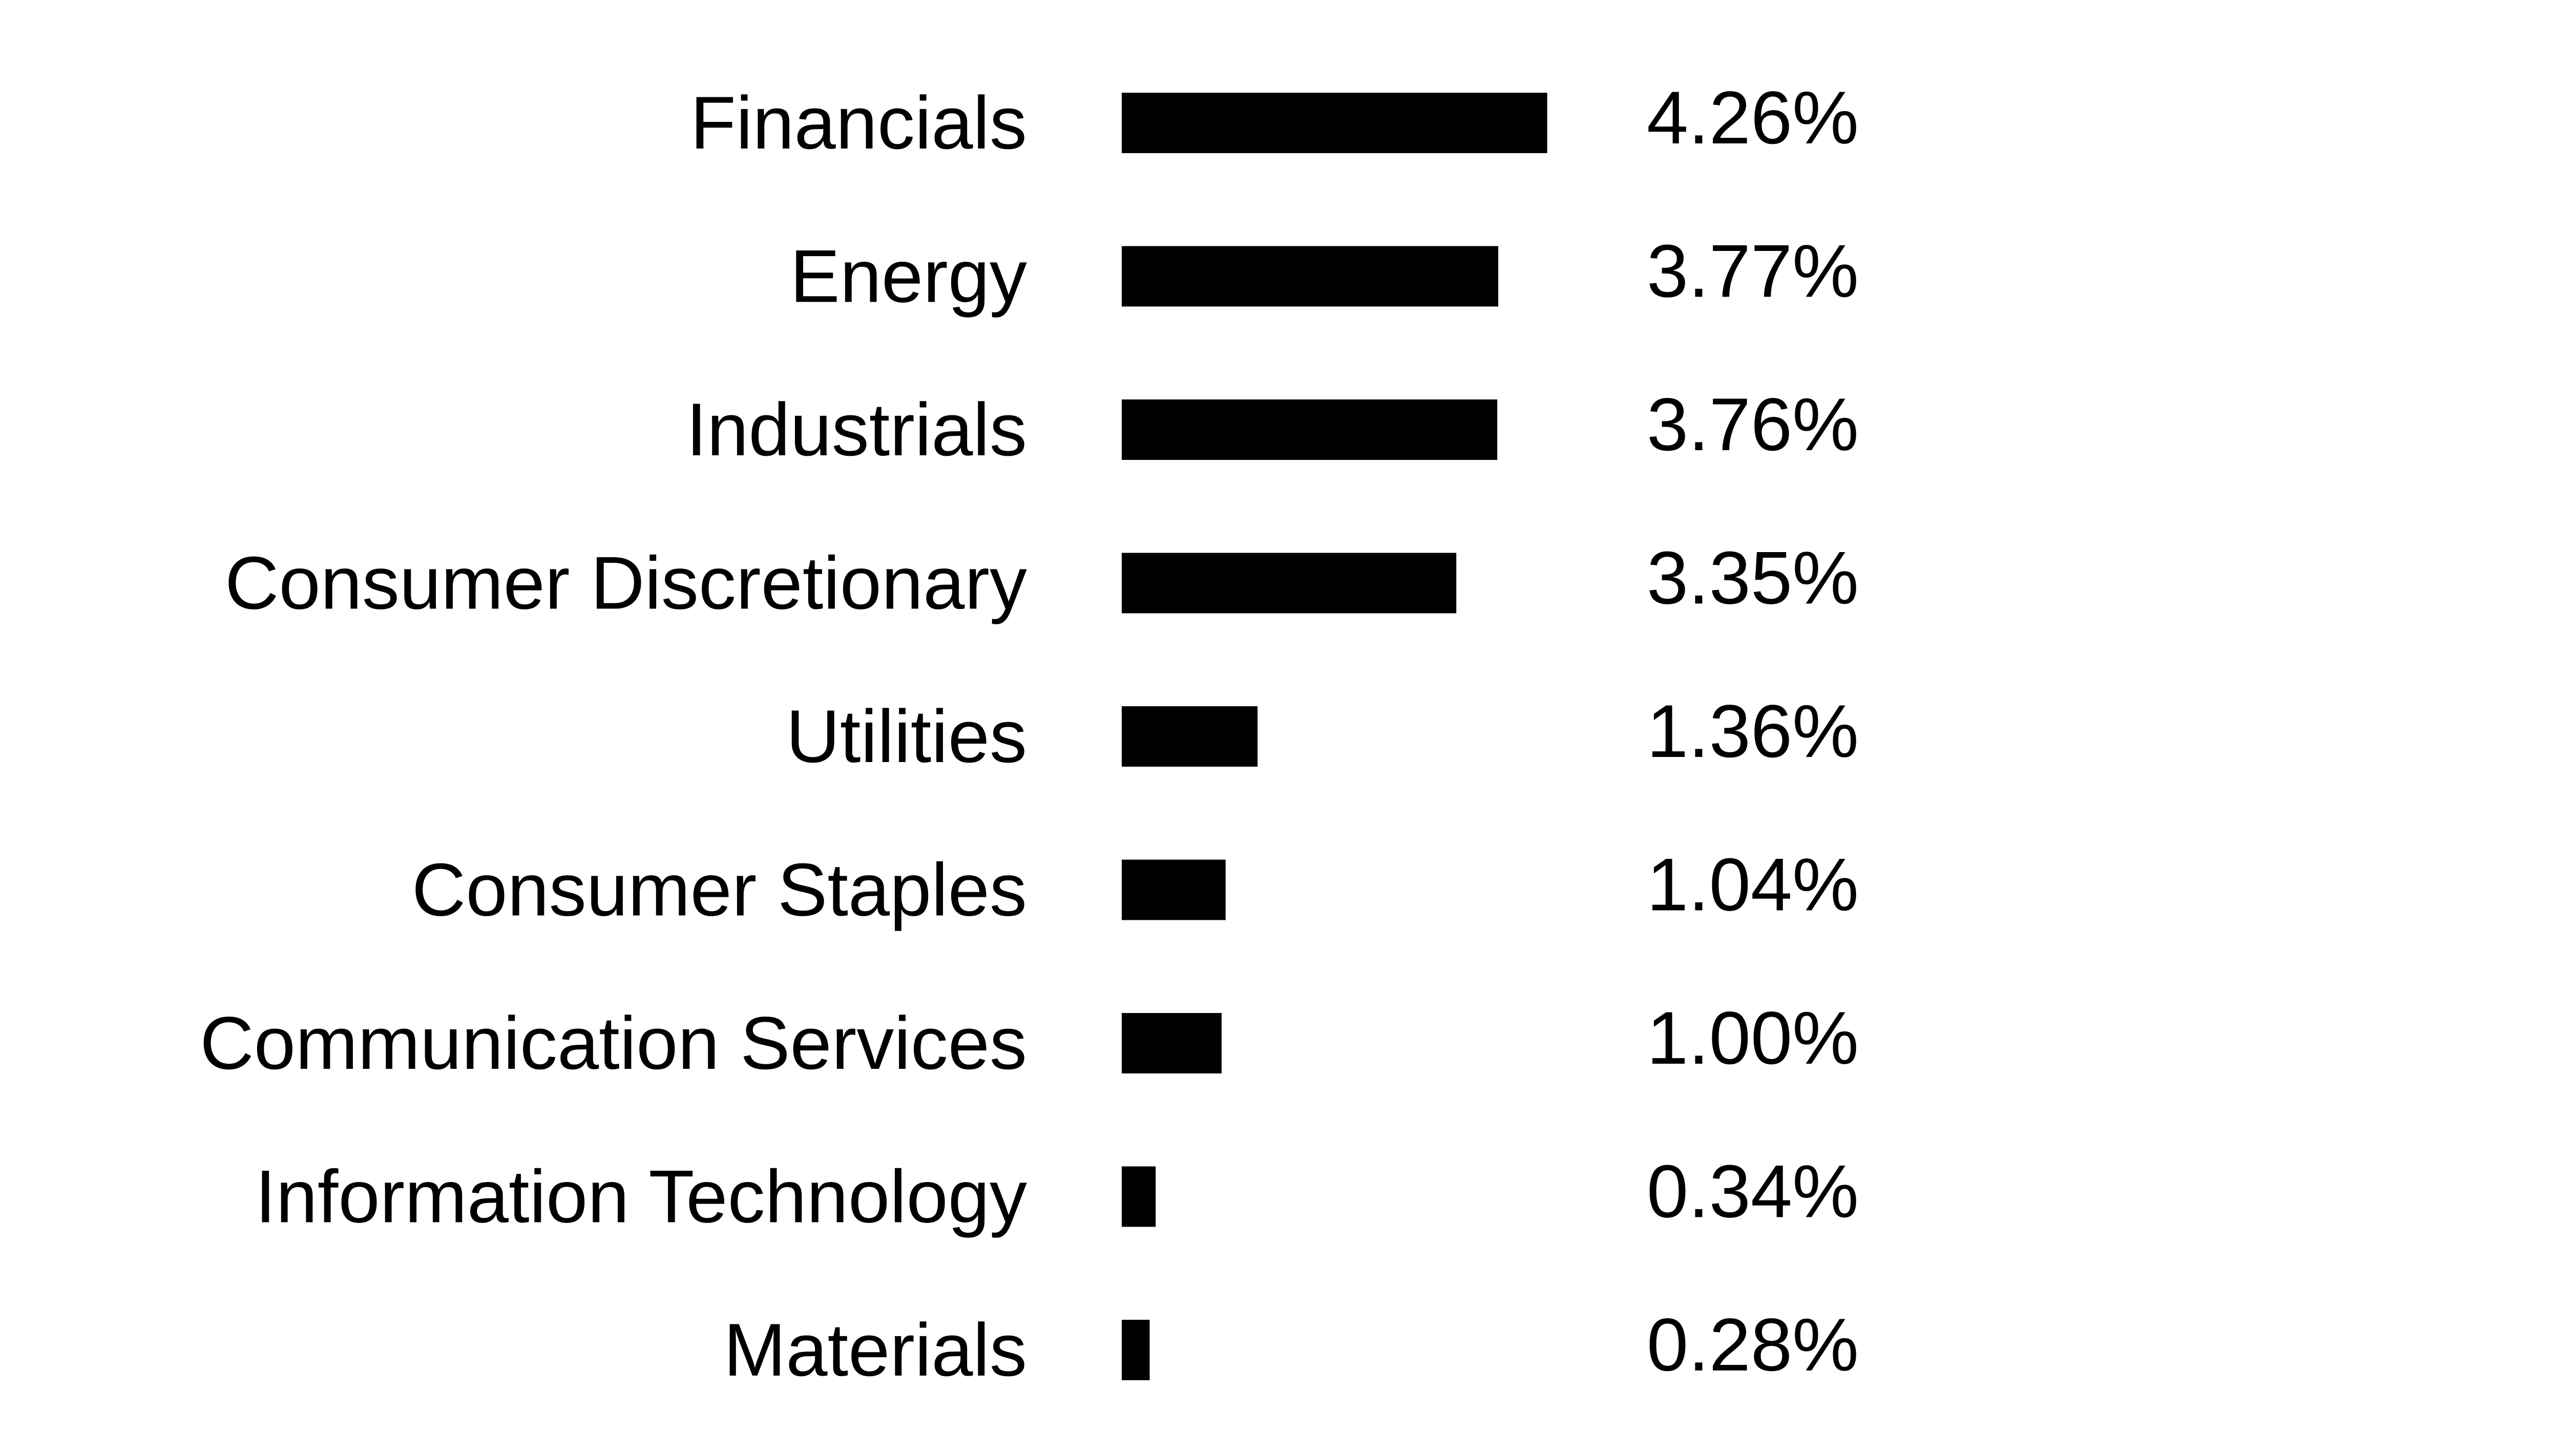  What do you see at coordinates (1310, 276) in the screenshot?
I see `bar-energy` at bounding box center [1310, 276].